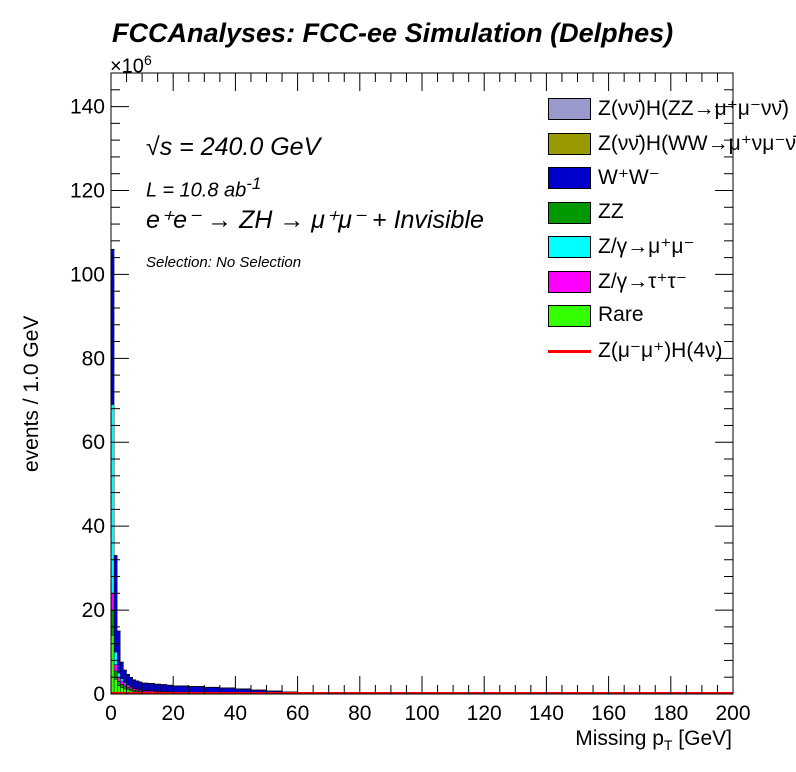  I want to click on legend-item-6: Rare, so click(672, 318).